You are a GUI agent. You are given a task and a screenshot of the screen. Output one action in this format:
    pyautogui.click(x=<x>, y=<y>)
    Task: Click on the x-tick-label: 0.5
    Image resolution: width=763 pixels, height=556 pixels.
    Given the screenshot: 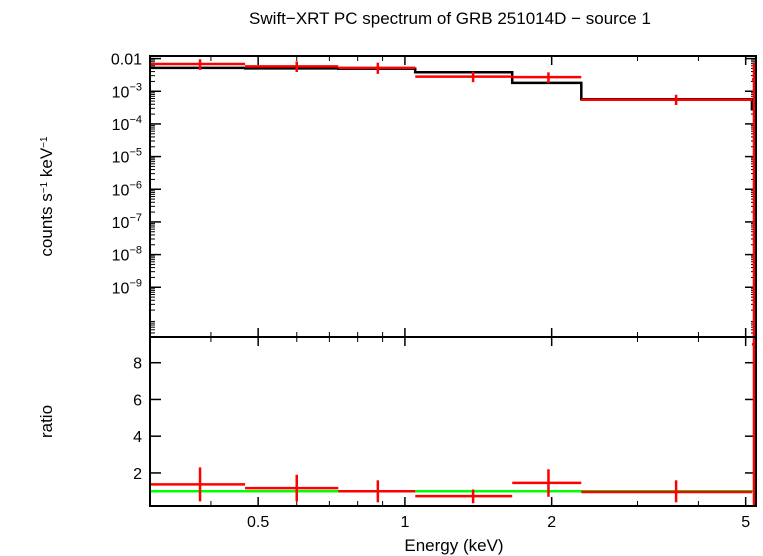 What is the action you would take?
    pyautogui.click(x=258, y=522)
    